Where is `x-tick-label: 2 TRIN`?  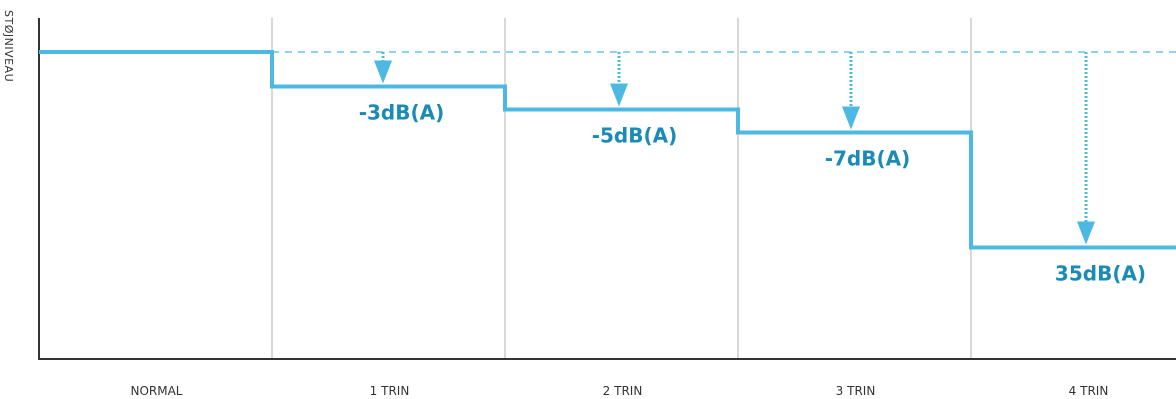 x-tick-label: 2 TRIN is located at coordinates (623, 391).